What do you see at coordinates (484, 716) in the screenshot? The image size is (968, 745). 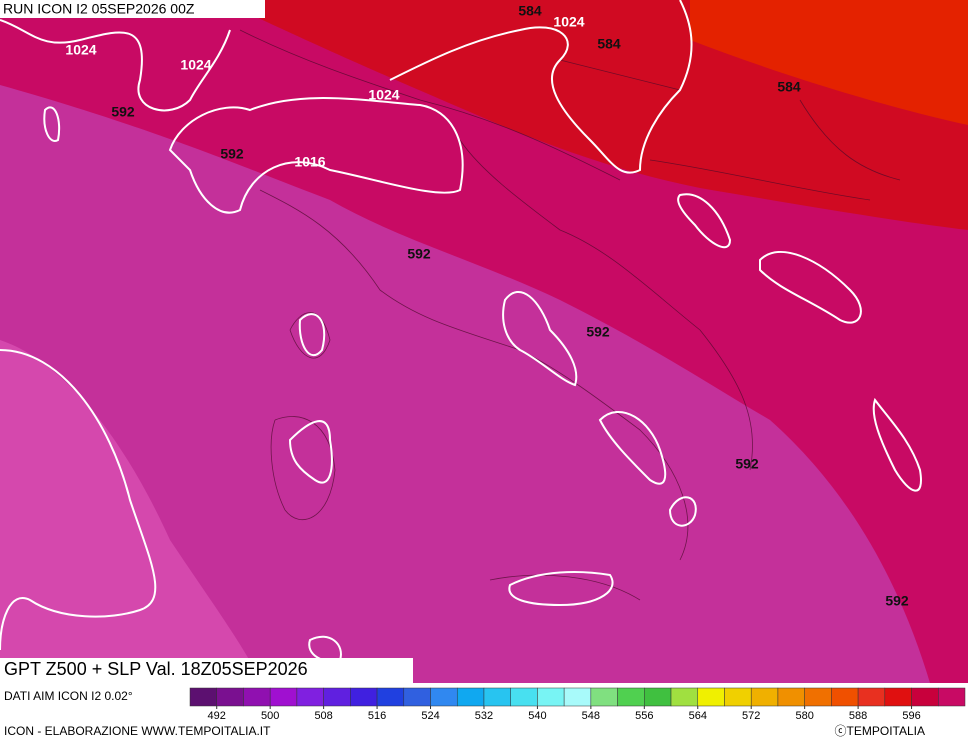 I see `colorbar-tick-label: 532` at bounding box center [484, 716].